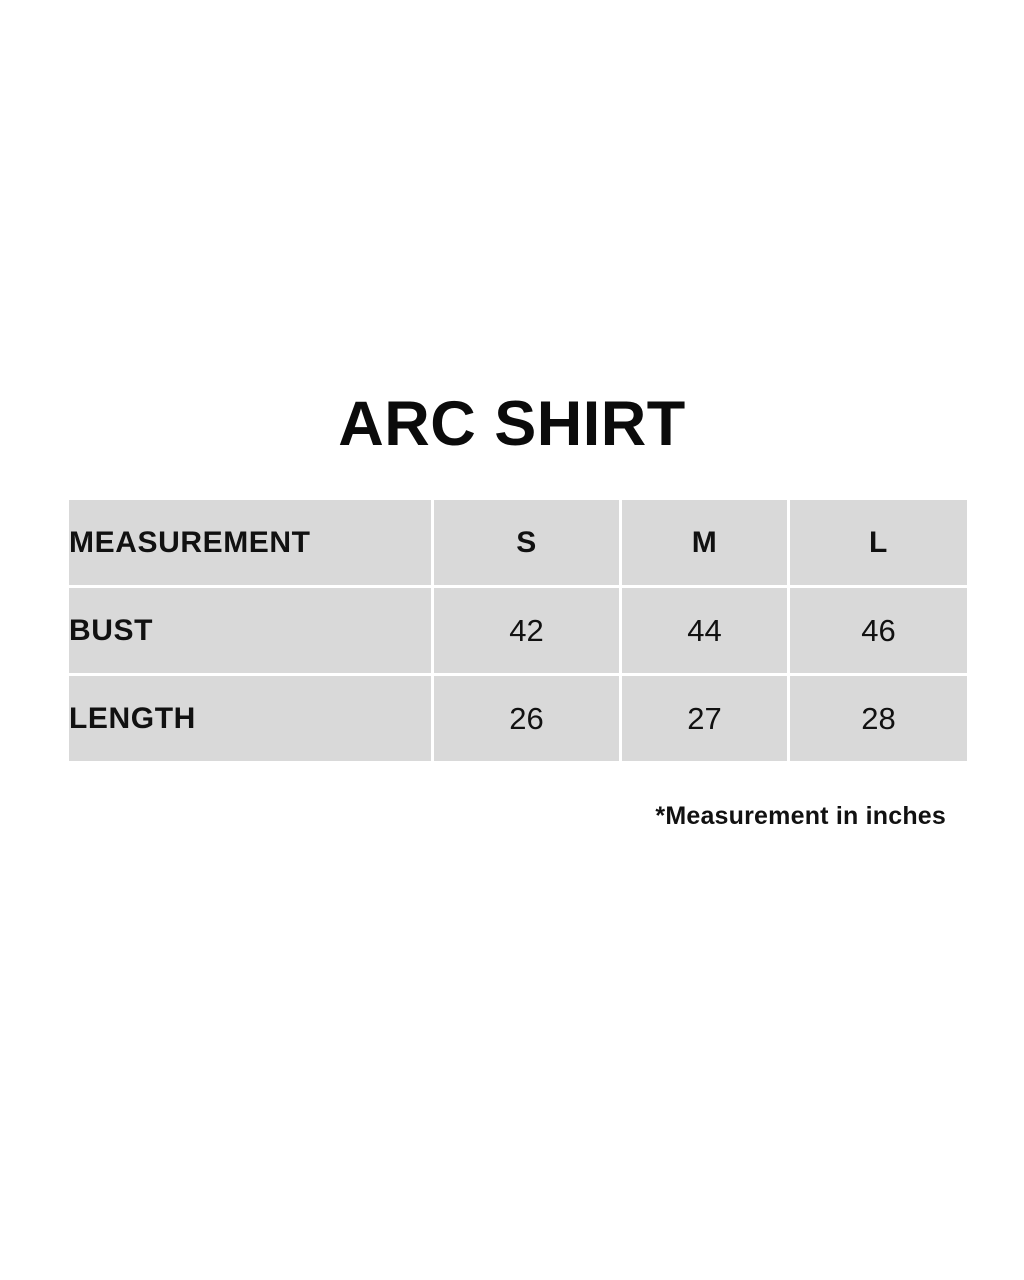 This screenshot has height=1280, width=1024. Describe the element at coordinates (250, 630) in the screenshot. I see `row-label-bust: BUST` at that location.